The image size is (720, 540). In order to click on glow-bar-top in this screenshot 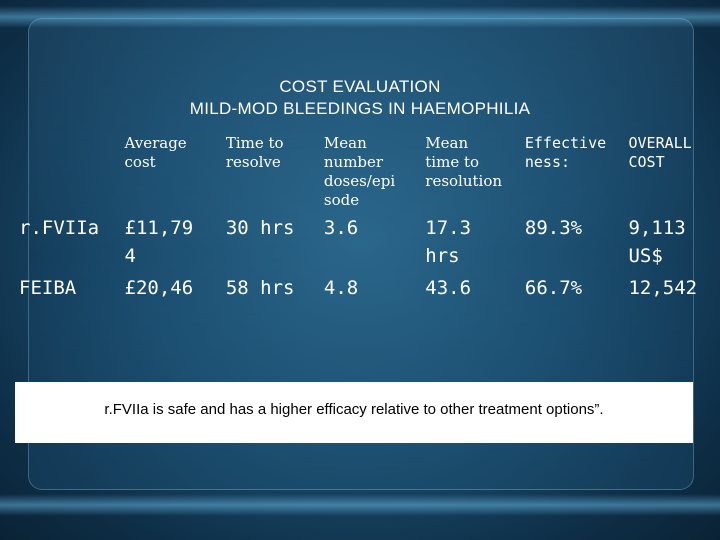, I will do `click(360, 17)`.